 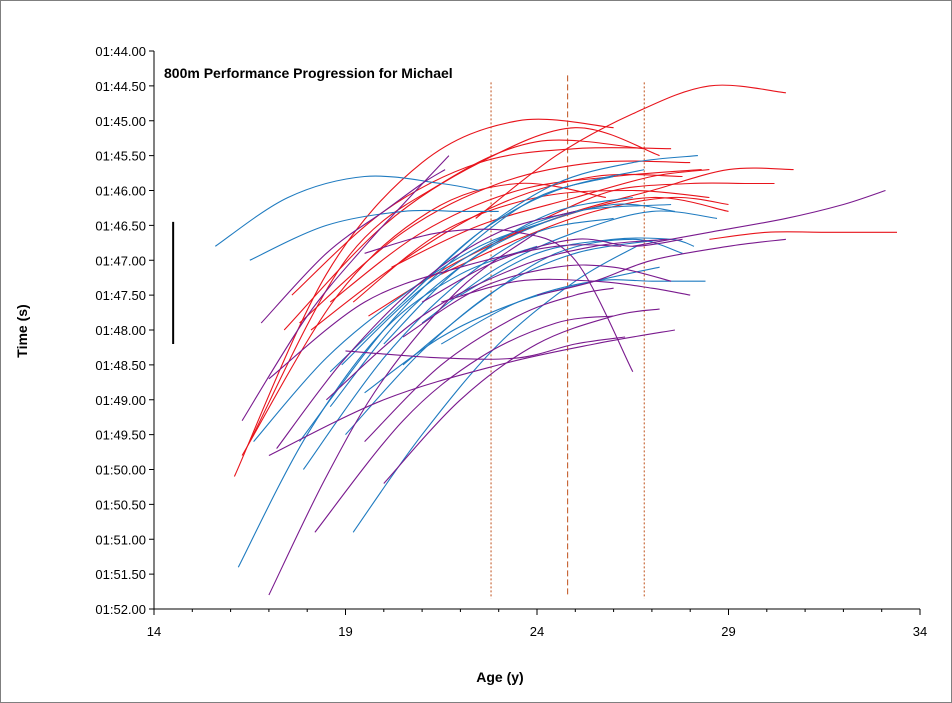 What do you see at coordinates (120, 365) in the screenshot?
I see `y-tick-label: 01:48.50` at bounding box center [120, 365].